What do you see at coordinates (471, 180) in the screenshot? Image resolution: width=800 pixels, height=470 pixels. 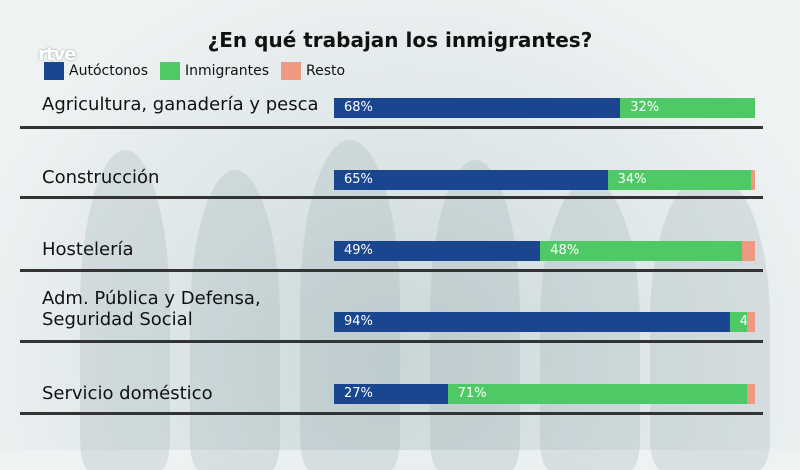 I see `bar-segment-autóctonos: 65%` at bounding box center [471, 180].